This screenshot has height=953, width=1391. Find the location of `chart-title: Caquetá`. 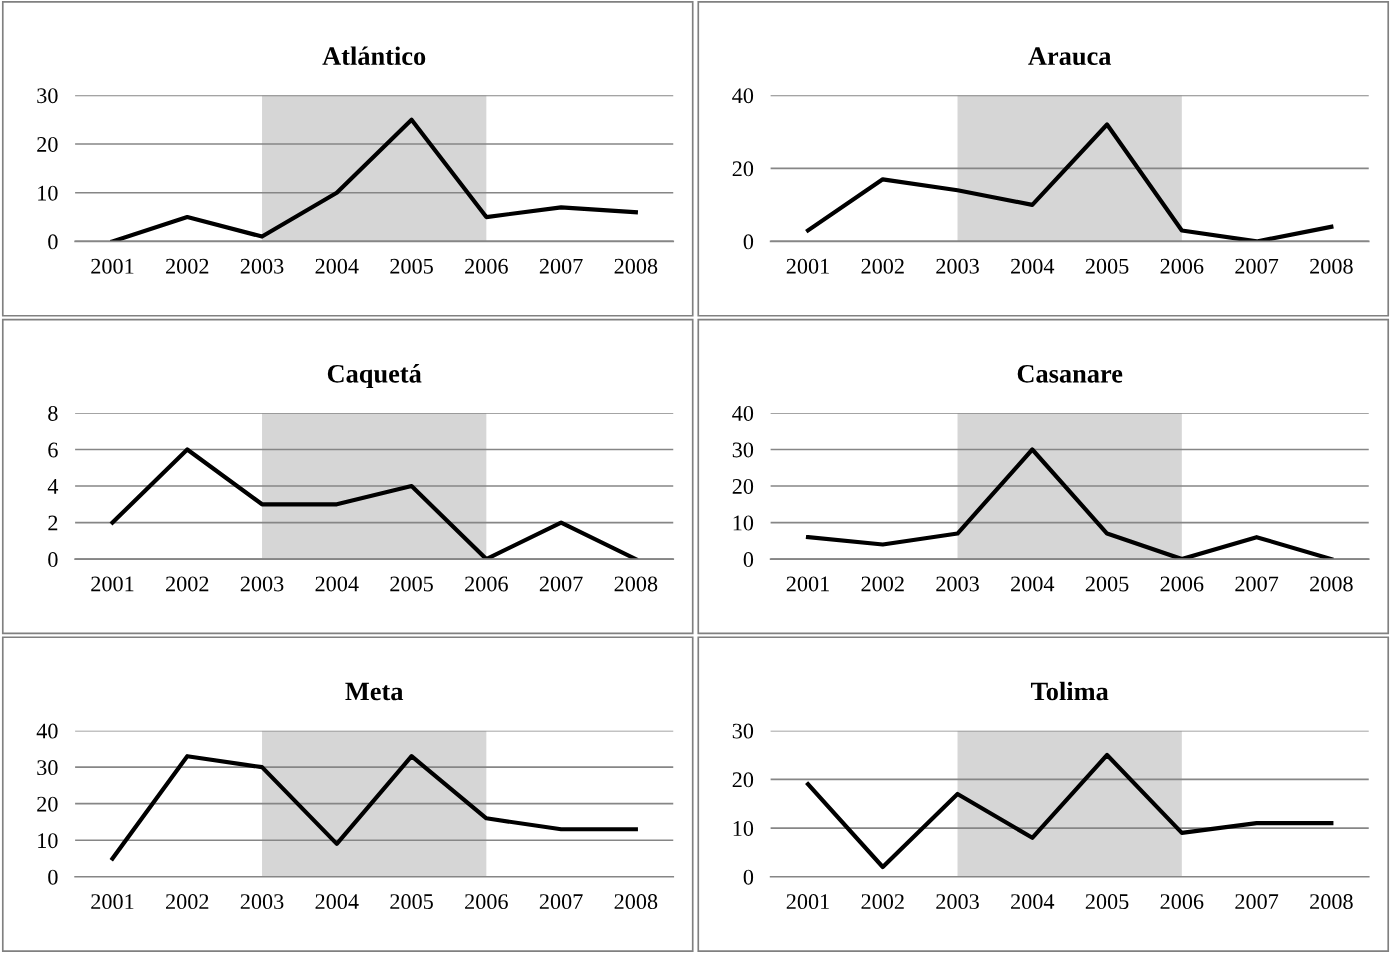

chart-title: Caquetá is located at coordinates (374, 376).